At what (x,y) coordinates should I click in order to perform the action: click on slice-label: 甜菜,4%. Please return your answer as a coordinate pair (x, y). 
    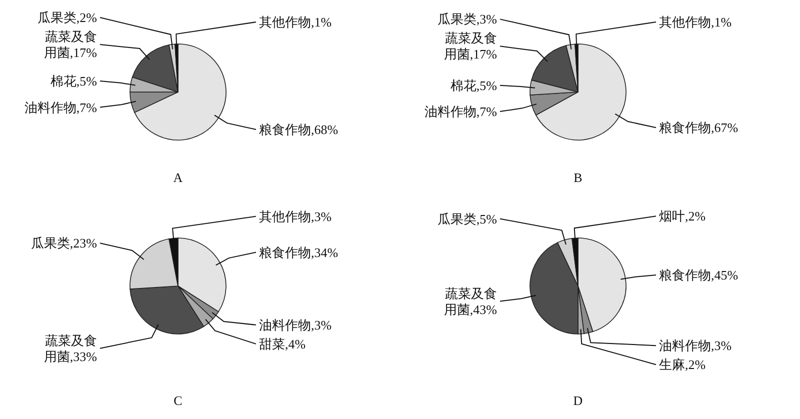
    Looking at the image, I should click on (282, 344).